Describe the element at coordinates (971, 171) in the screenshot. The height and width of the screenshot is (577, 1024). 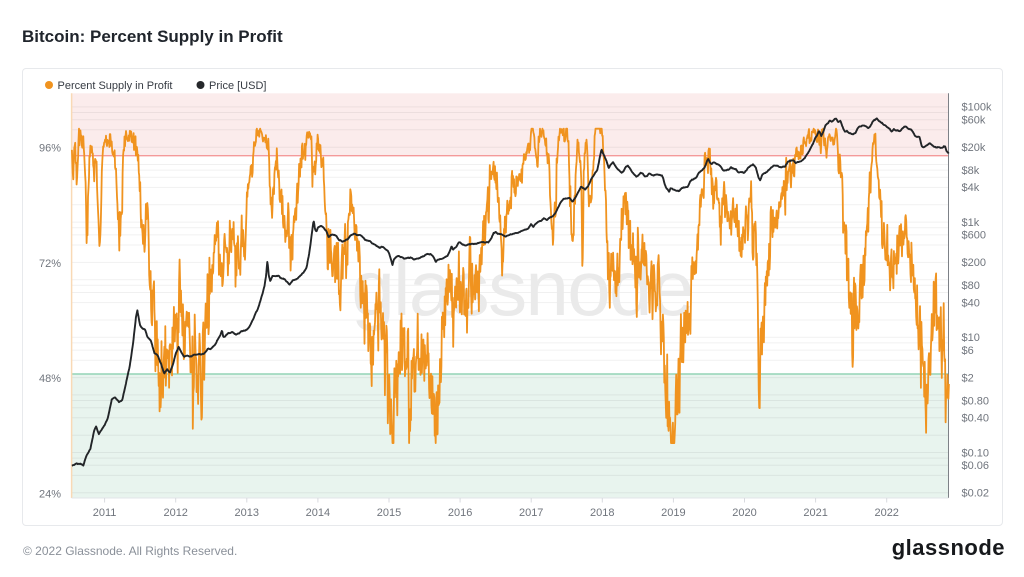
I see `svg-text: $8k` at that location.